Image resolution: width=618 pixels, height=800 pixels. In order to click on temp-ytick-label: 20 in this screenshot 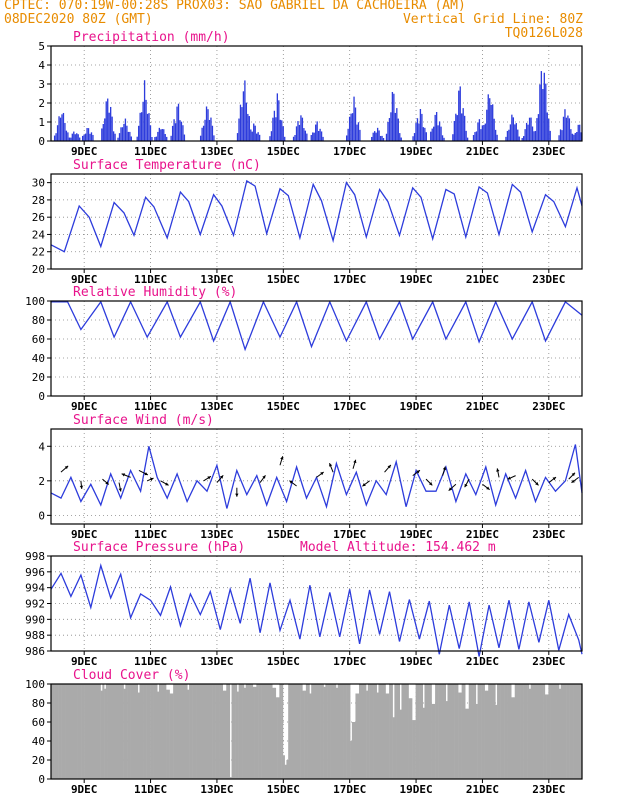, I will do `click(38, 269)`.